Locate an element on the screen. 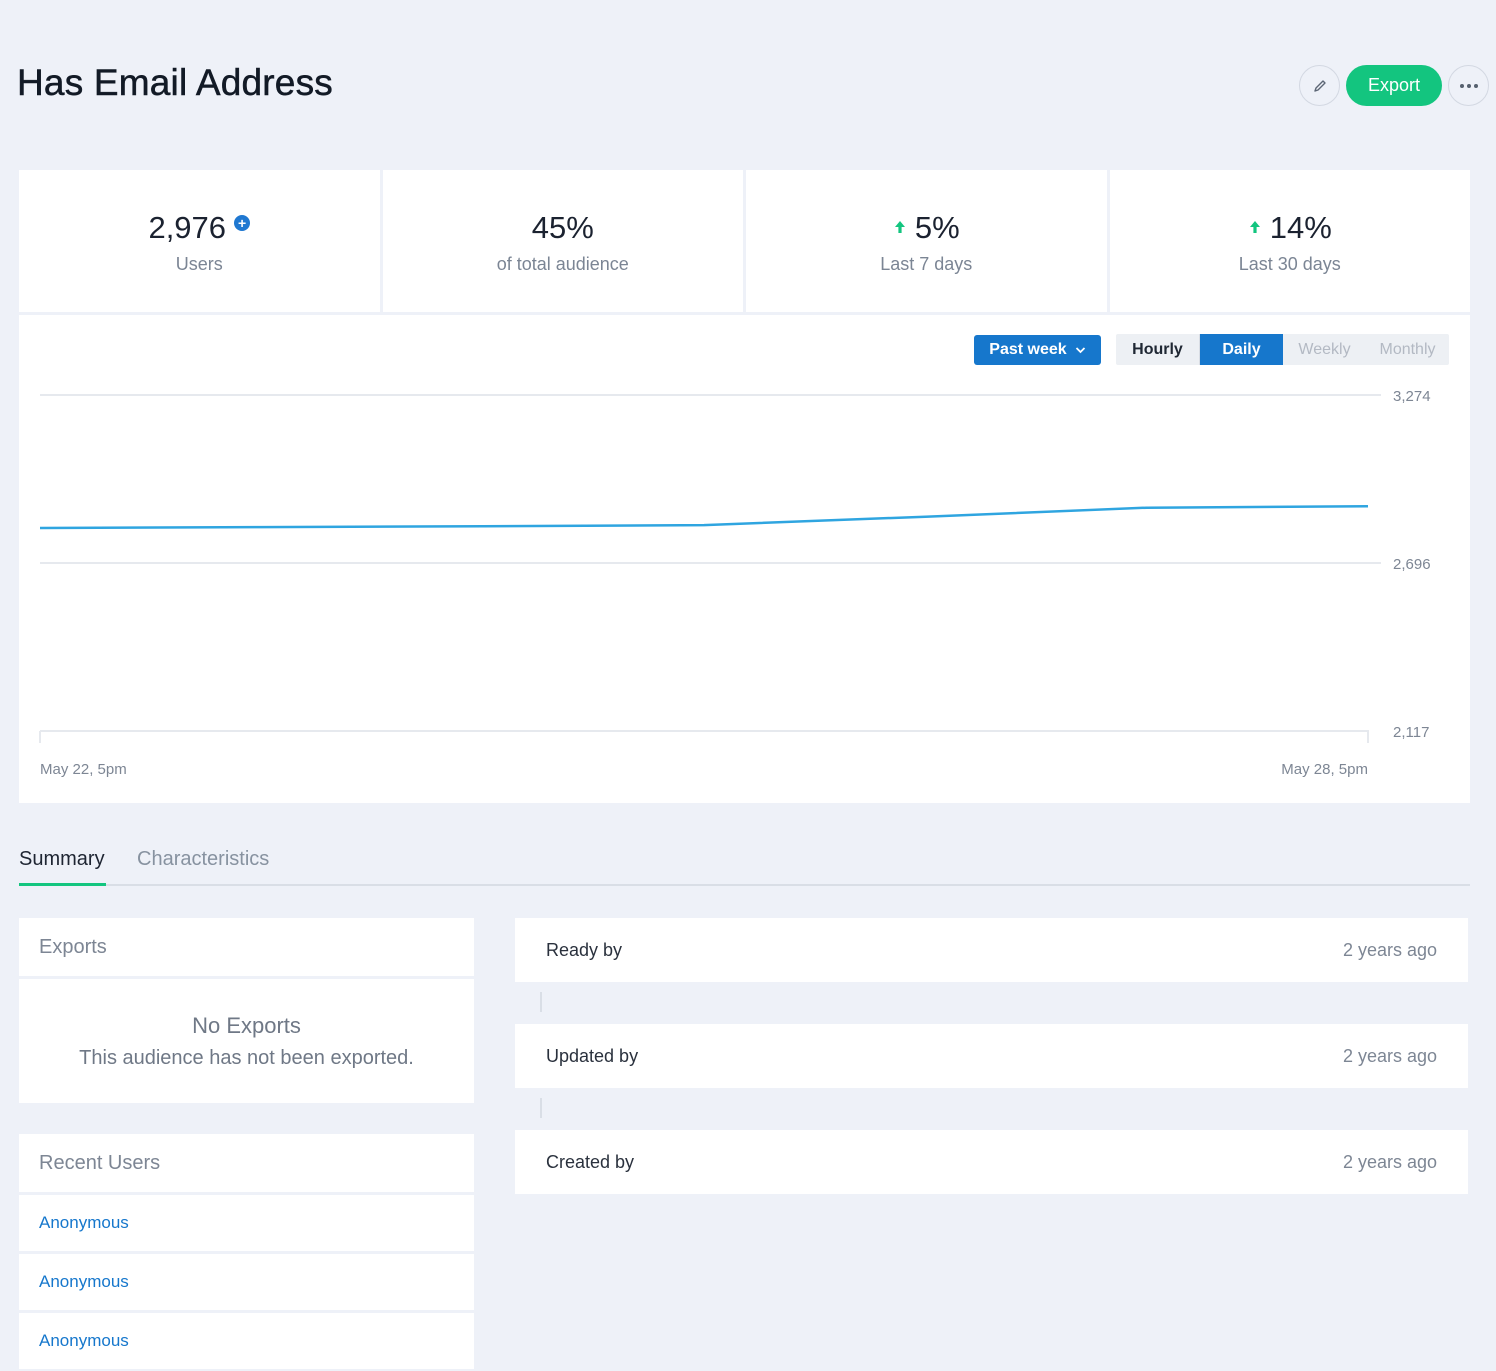 Image resolution: width=1496 pixels, height=1371 pixels. exports-header: Exports is located at coordinates (246, 947).